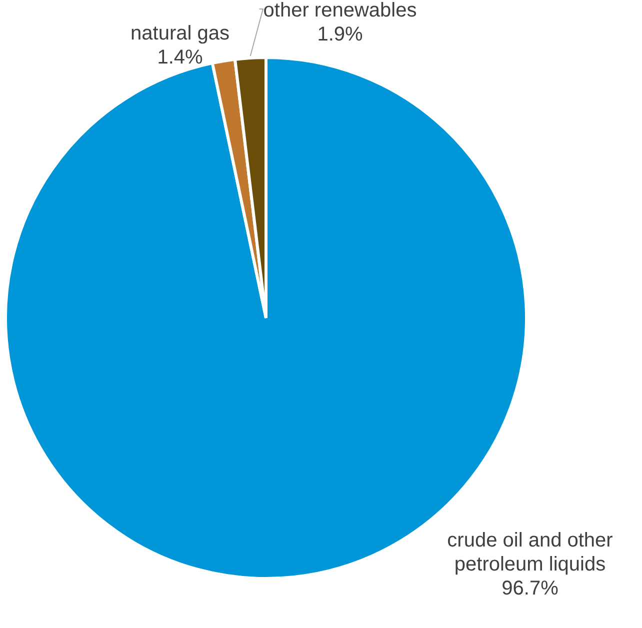 The image size is (642, 628). Describe the element at coordinates (340, 35) in the screenshot. I see `data-label: 1.9%` at that location.